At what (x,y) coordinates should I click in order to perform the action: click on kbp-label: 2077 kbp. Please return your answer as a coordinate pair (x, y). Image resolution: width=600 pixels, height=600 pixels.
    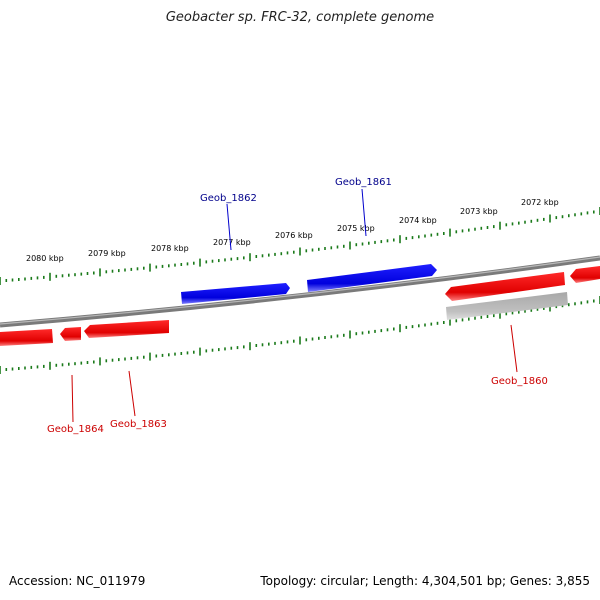
    Looking at the image, I should click on (232, 242).